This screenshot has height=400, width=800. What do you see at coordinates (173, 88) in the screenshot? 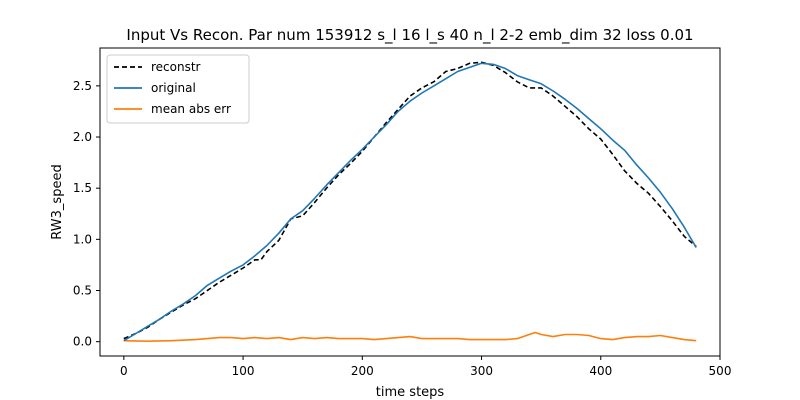
I see `legend-label: original` at bounding box center [173, 88].